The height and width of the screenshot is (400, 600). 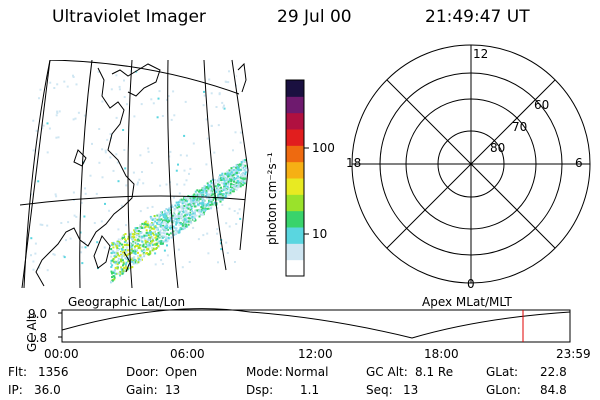 I want to click on altitude-frame, so click(x=316, y=326).